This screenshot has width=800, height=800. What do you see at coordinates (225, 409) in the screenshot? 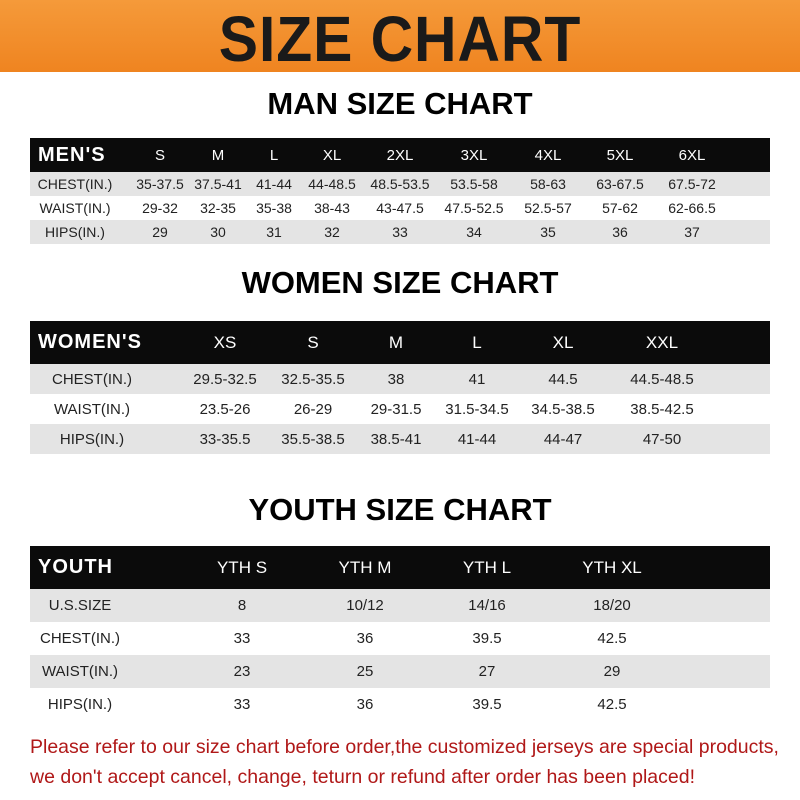
I see `table-cell: 23.5-26` at bounding box center [225, 409].